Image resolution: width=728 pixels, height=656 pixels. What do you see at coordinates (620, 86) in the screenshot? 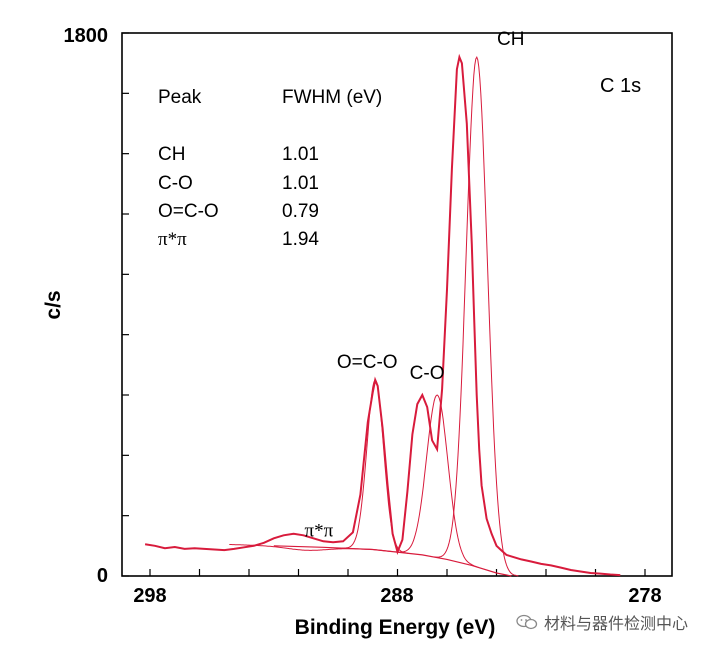
I see `corner-label: C 1s` at bounding box center [620, 86].